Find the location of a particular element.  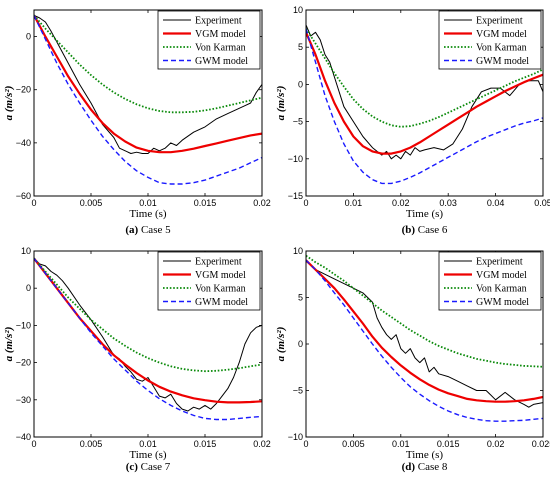

x-tick-label: 0.05 is located at coordinates (542, 203).